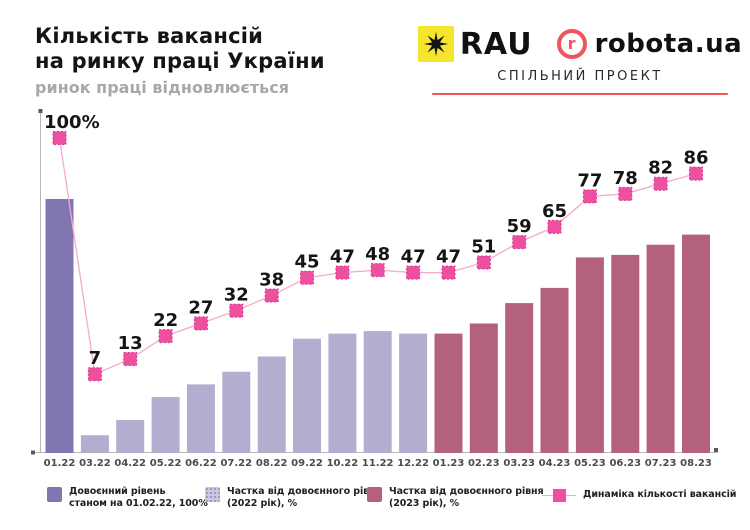  Describe the element at coordinates (271, 280) in the screenshot. I see `value-label-08.22: 38` at that location.